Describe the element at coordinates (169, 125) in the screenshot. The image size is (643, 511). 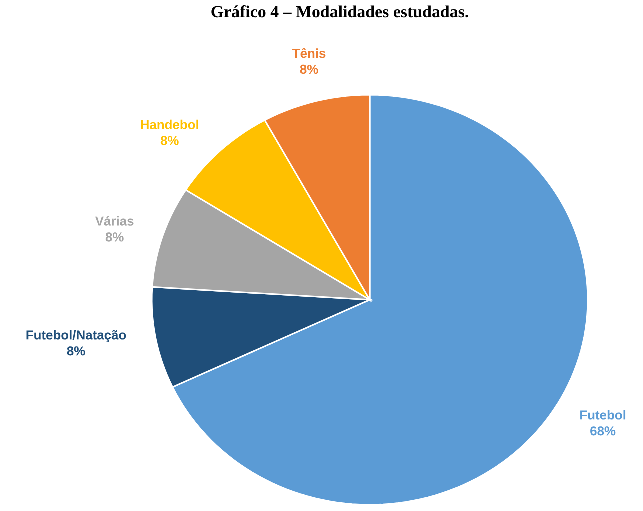
I see `slice-label: Handebol` at that location.